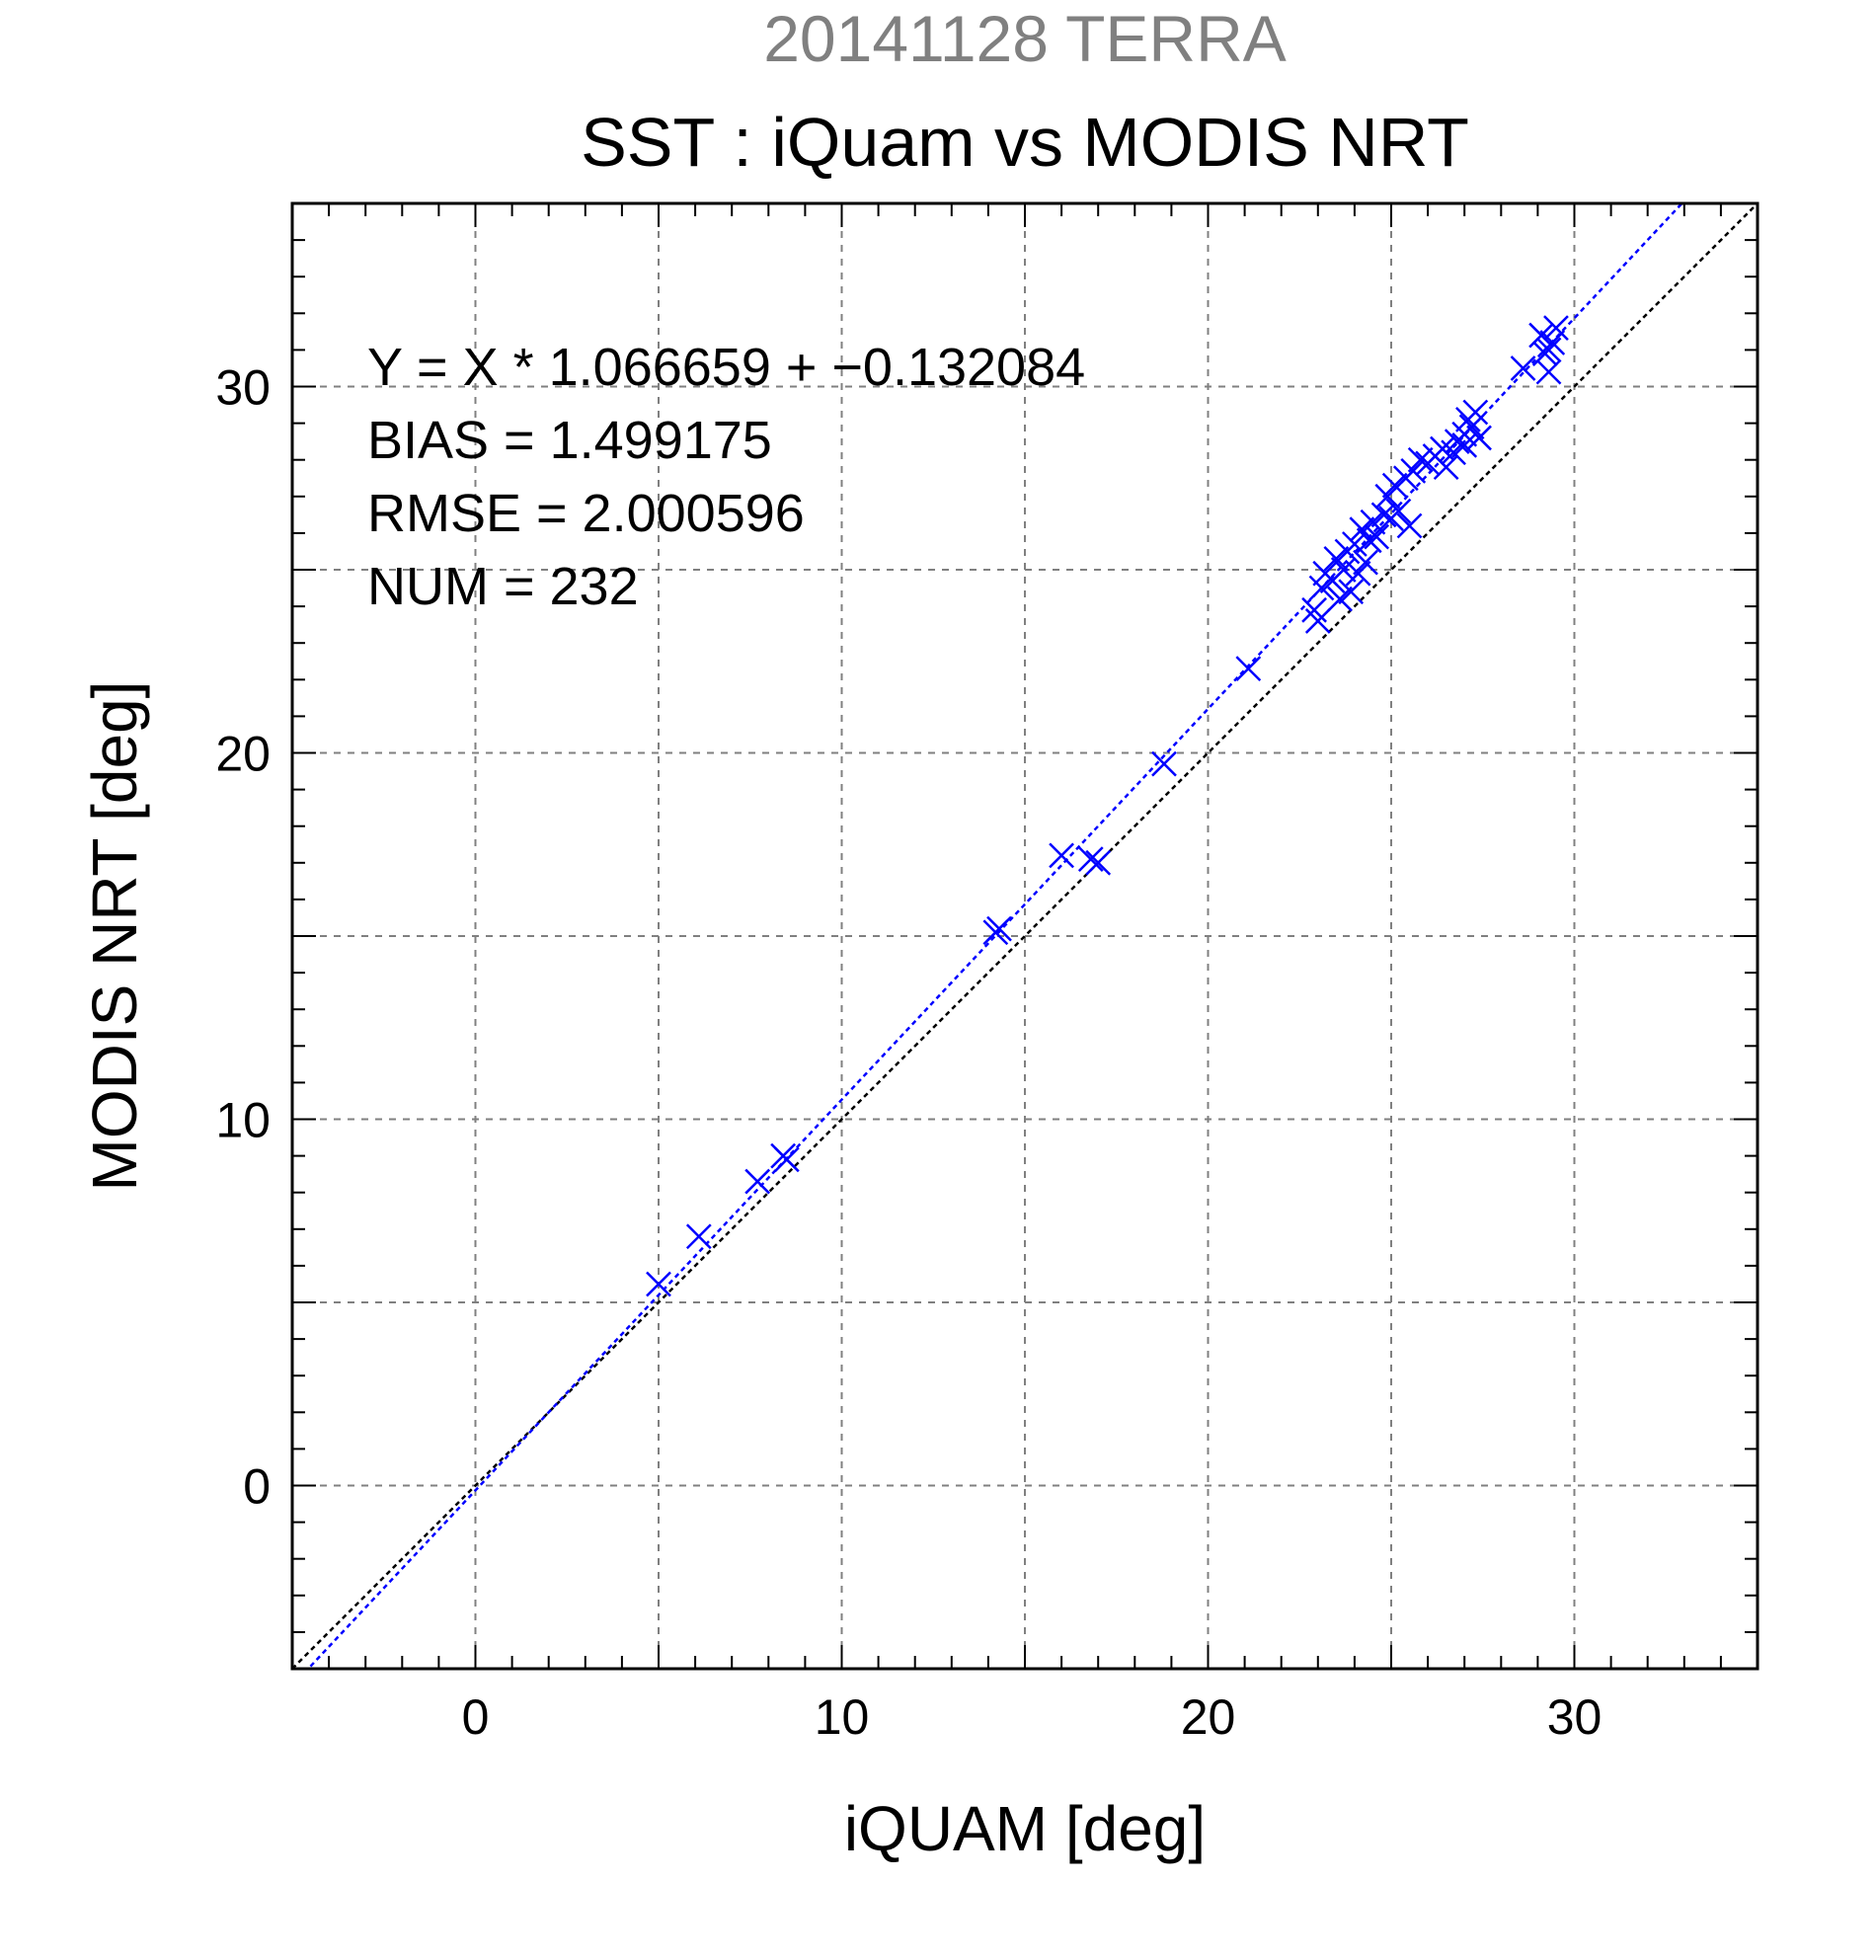 The height and width of the screenshot is (1960, 1876). I want to click on y-tick-label: 10, so click(243, 1120).